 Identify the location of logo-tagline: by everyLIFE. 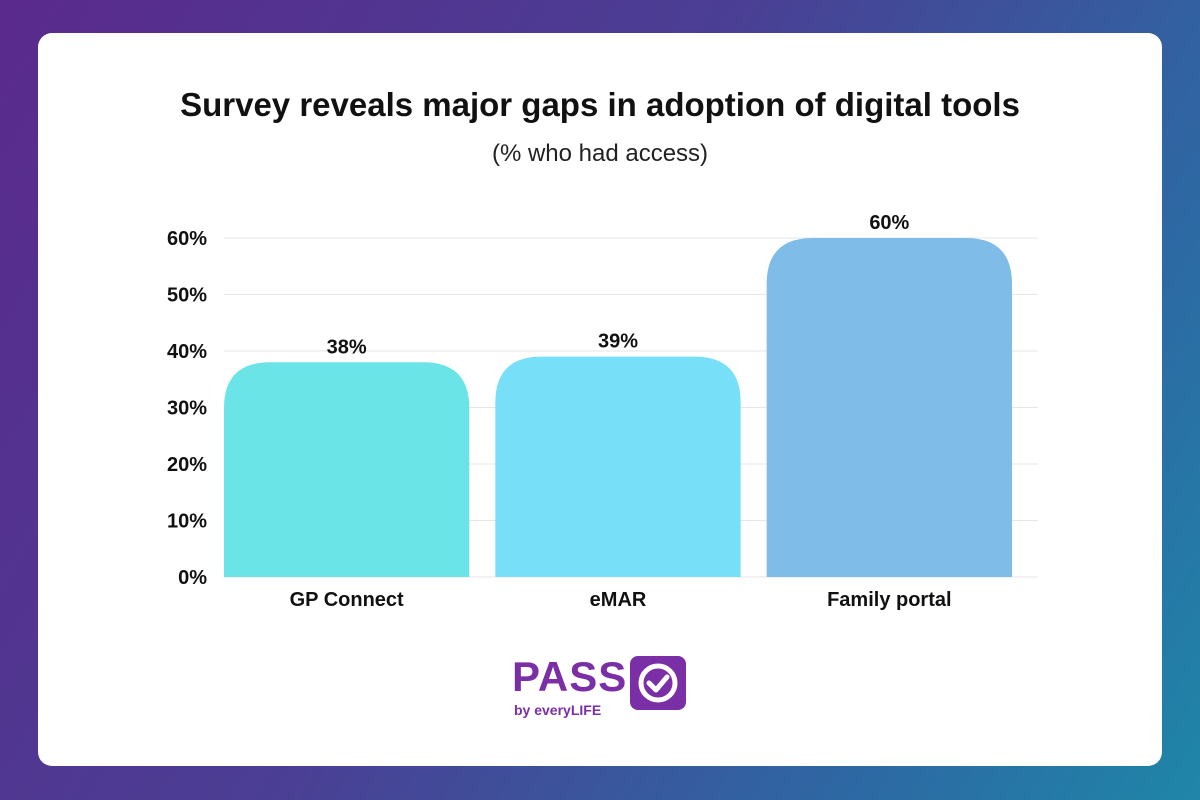
(558, 710).